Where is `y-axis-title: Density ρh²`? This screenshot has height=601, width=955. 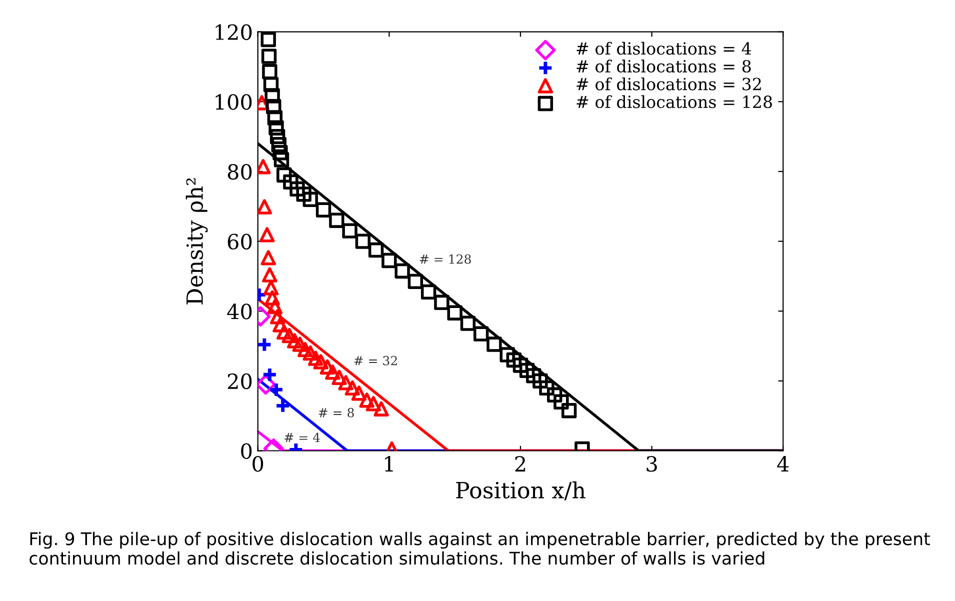
y-axis-title: Density ρh² is located at coordinates (197, 241).